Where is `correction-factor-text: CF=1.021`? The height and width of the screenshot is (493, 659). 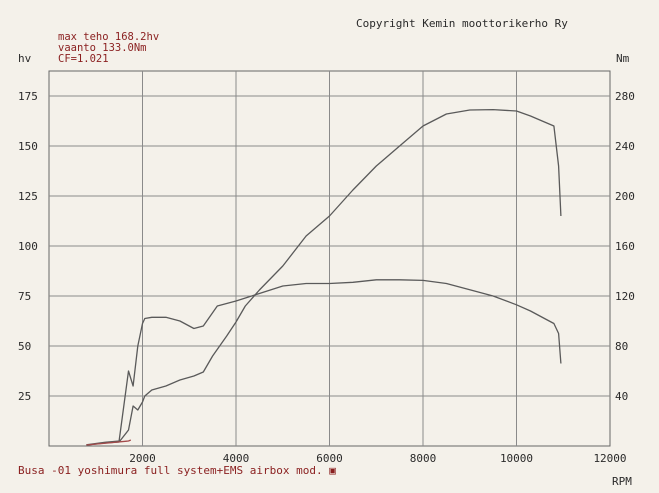 correction-factor-text: CF=1.021 is located at coordinates (83, 59).